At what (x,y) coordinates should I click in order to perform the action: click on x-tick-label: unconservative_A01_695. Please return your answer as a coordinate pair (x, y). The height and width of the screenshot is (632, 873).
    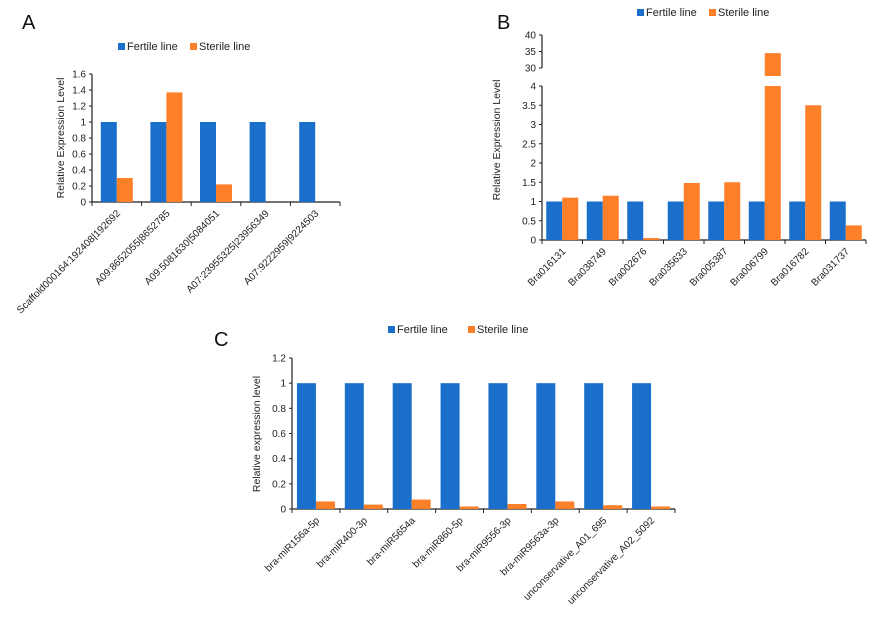
    Looking at the image, I should click on (566, 559).